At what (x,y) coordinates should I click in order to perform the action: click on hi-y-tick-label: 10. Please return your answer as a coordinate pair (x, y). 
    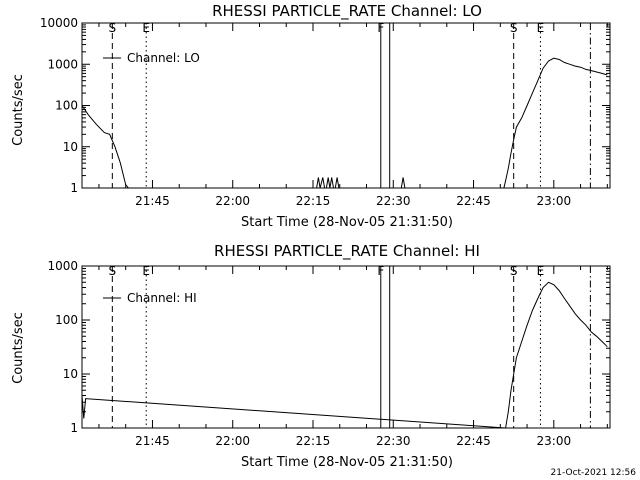
    Looking at the image, I should click on (70, 374).